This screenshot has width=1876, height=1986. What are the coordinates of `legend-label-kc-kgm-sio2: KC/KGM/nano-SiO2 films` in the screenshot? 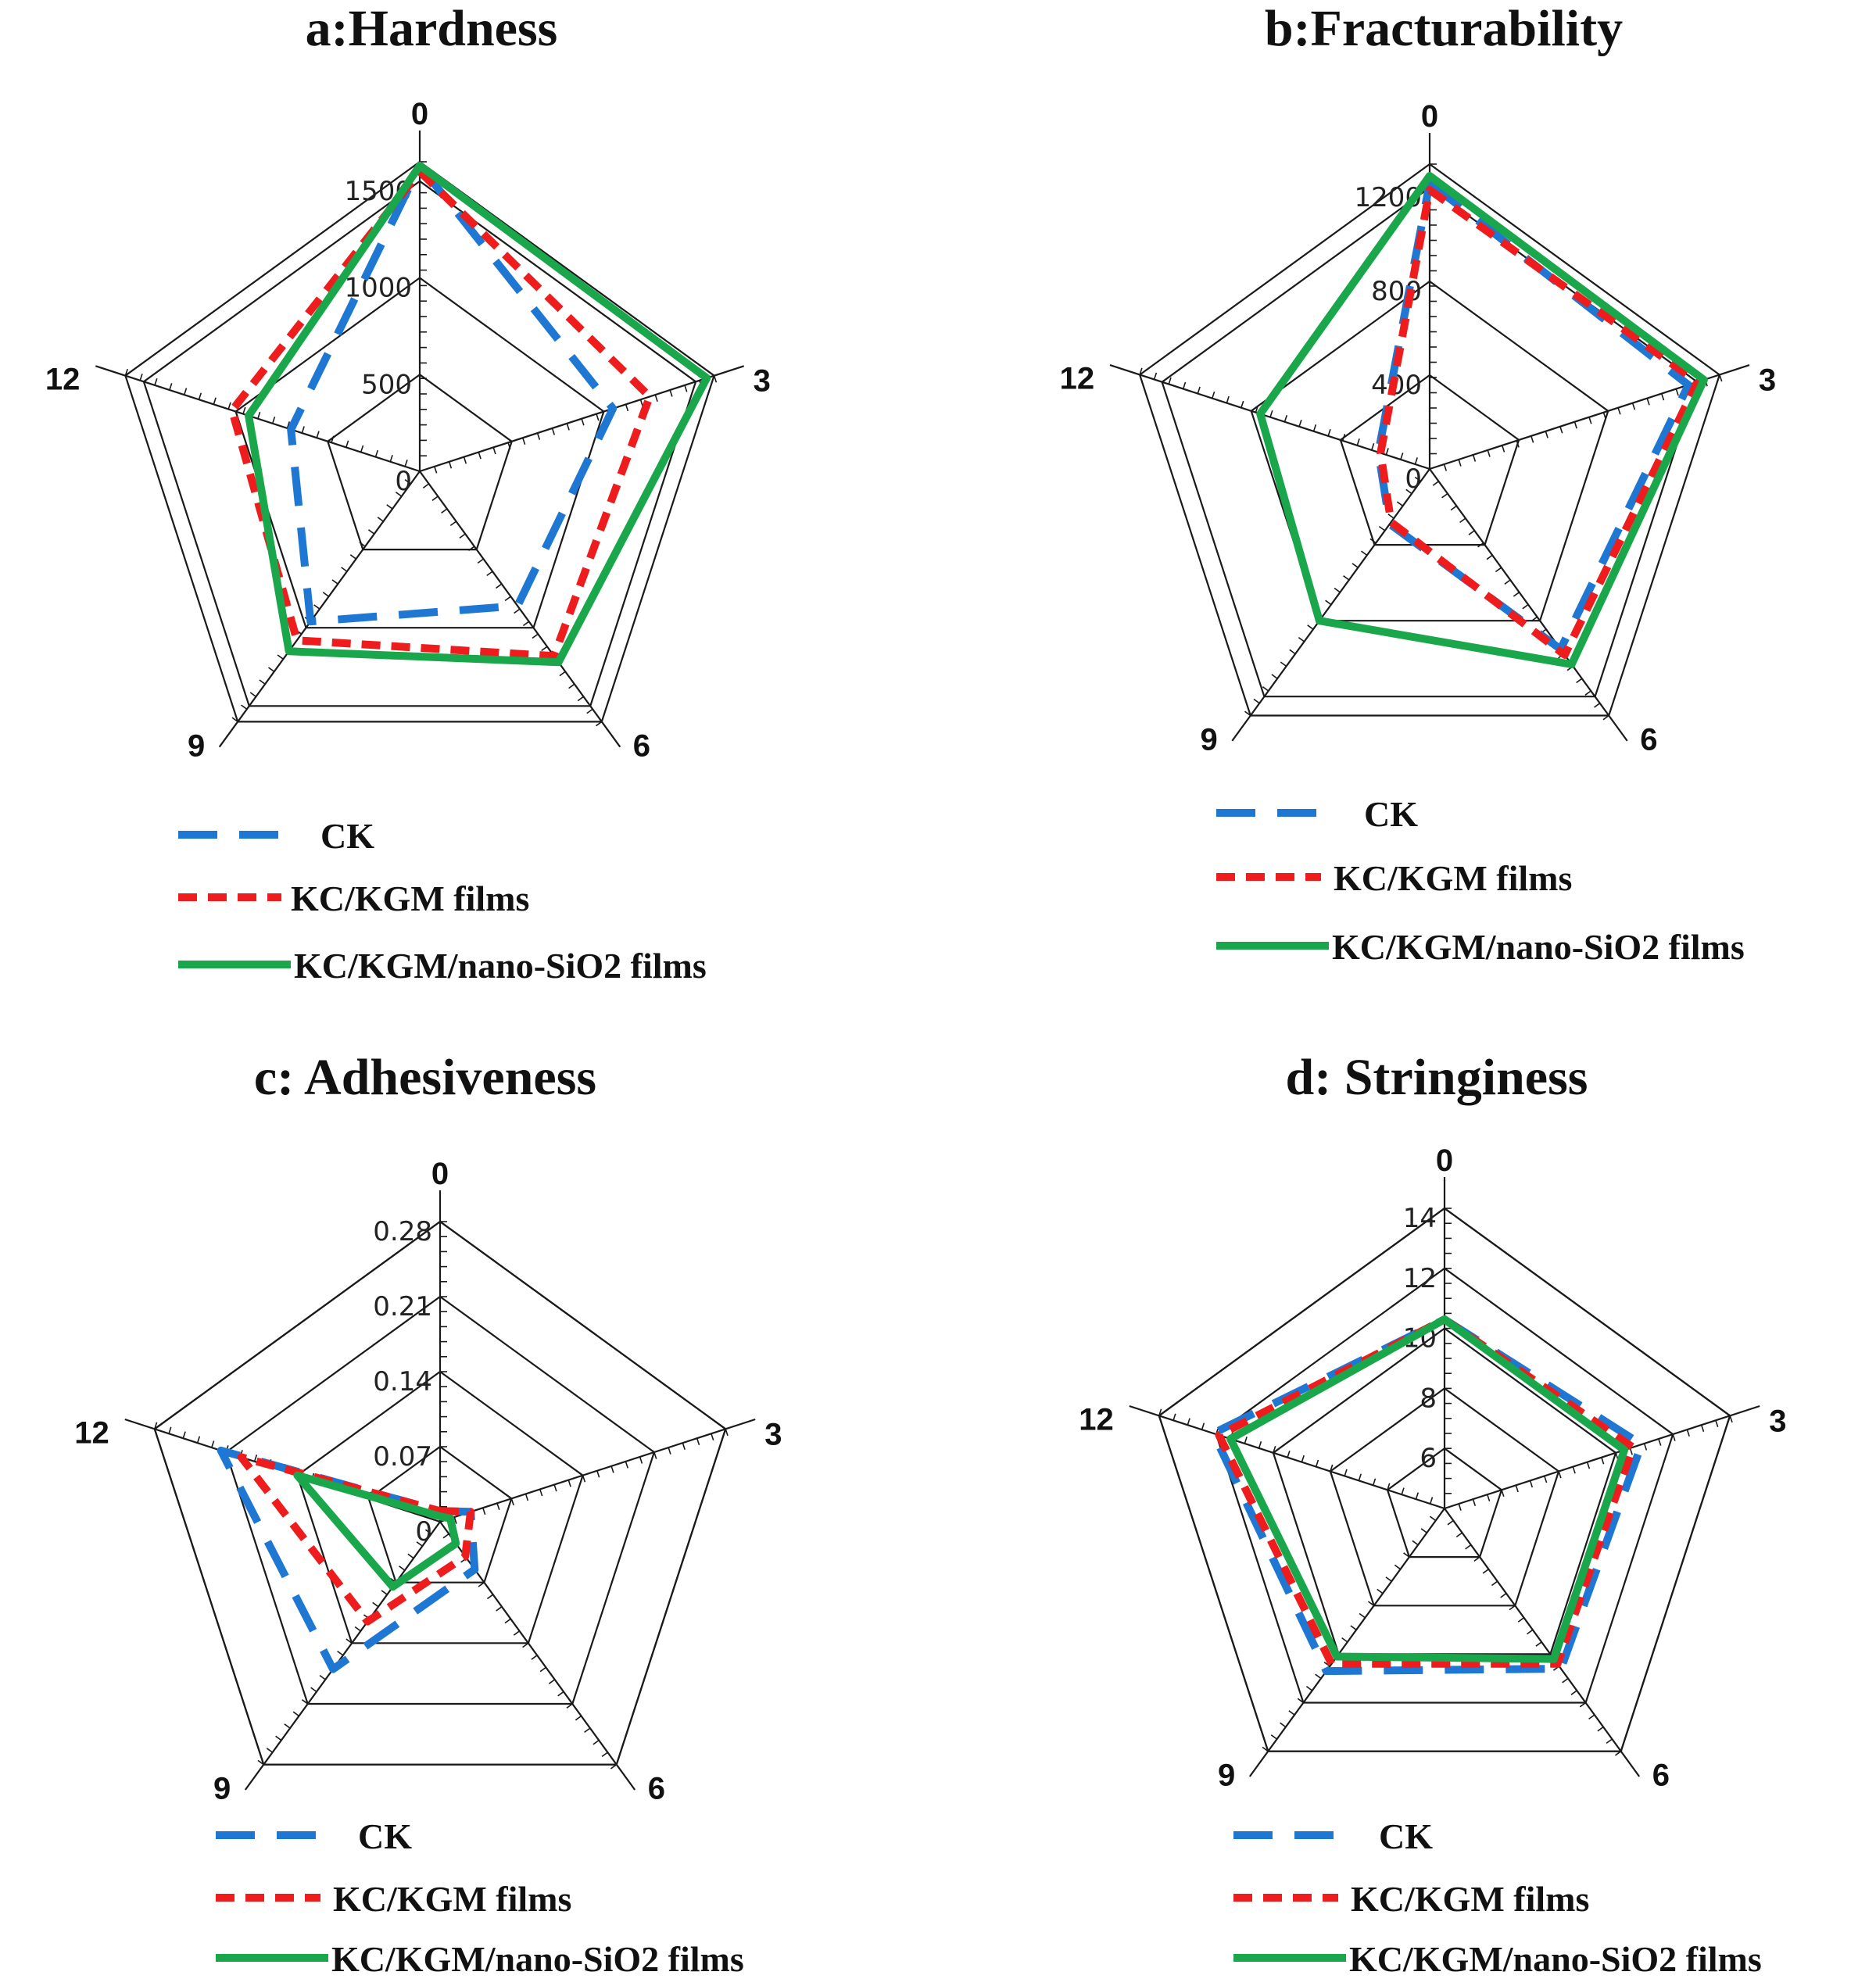 It's located at (1555, 1959).